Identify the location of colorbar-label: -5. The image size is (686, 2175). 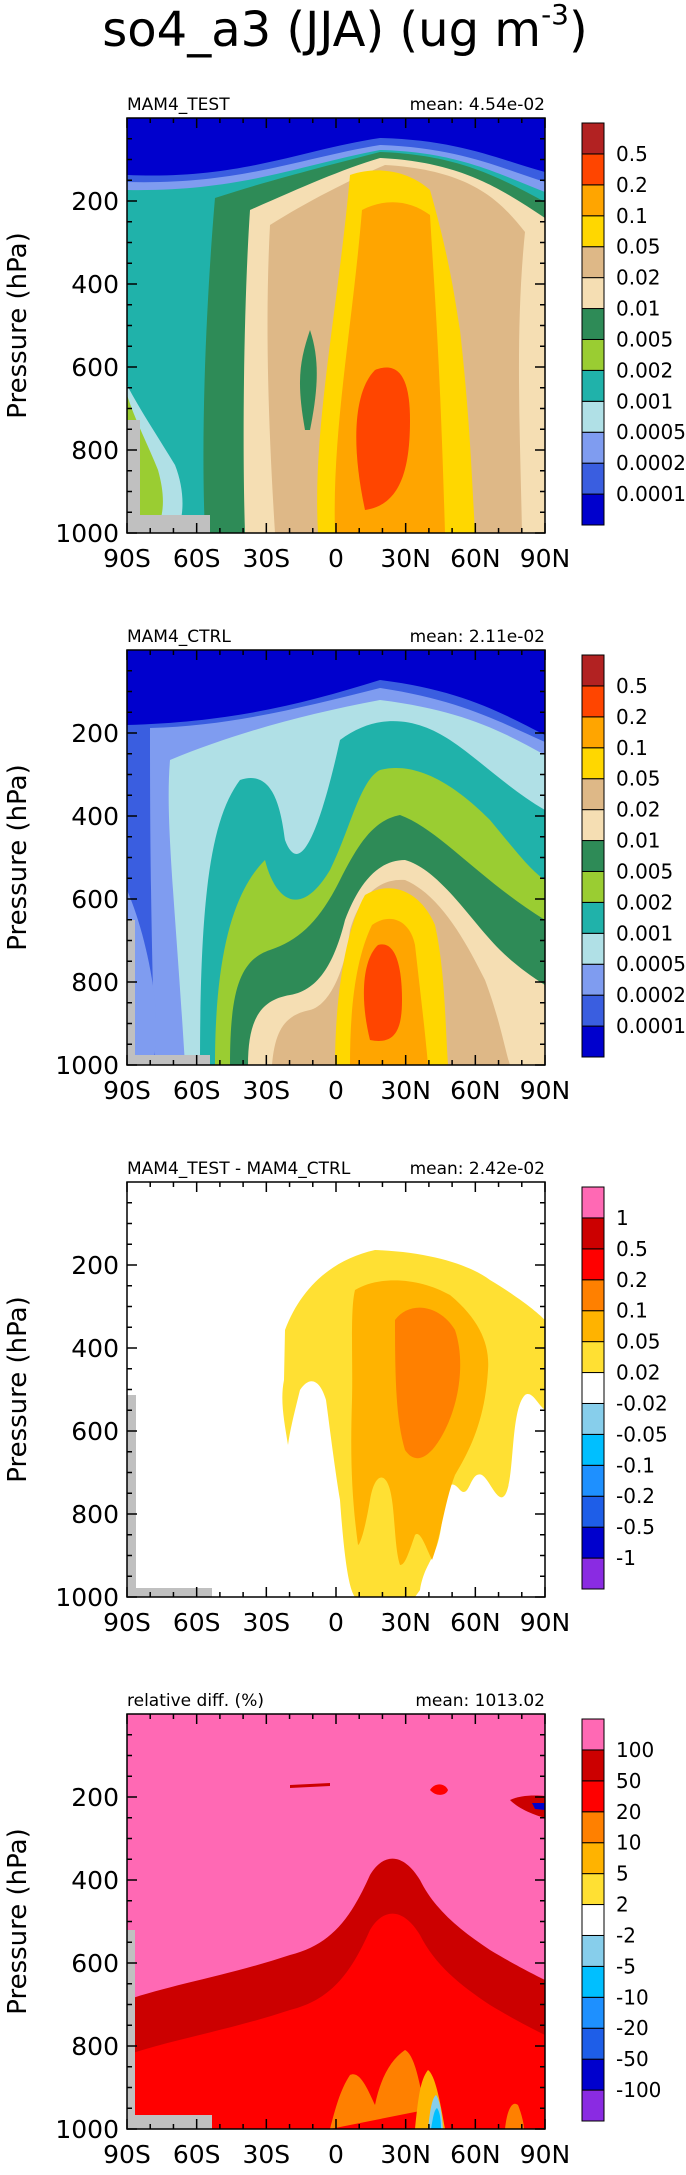
(626, 1966).